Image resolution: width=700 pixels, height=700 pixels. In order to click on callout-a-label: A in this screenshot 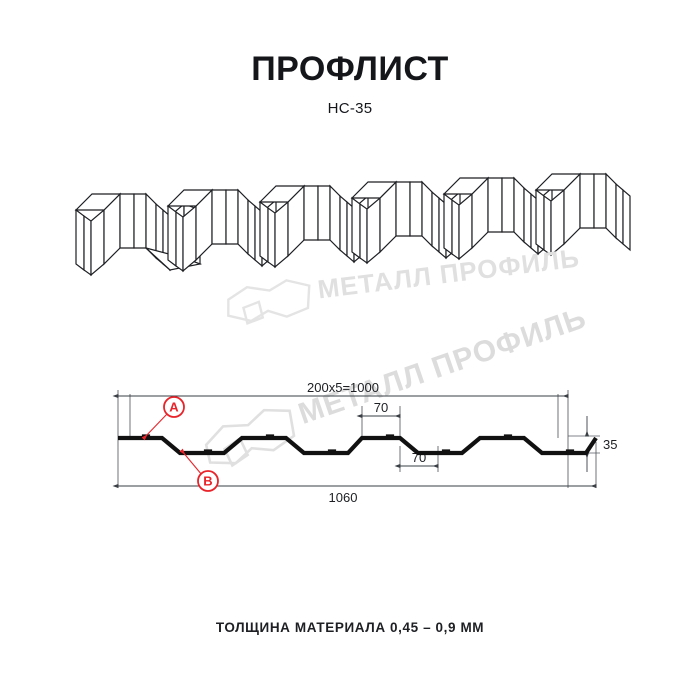, I will do `click(174, 407)`.